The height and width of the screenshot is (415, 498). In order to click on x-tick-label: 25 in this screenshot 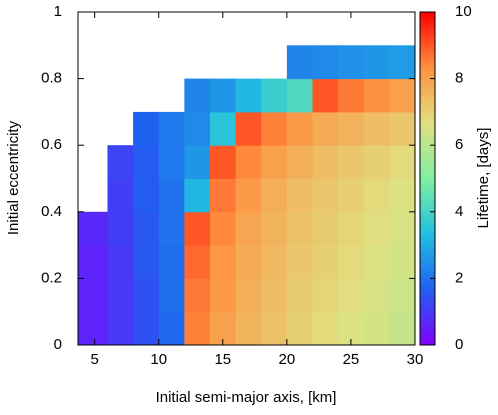, I will do `click(351, 359)`.